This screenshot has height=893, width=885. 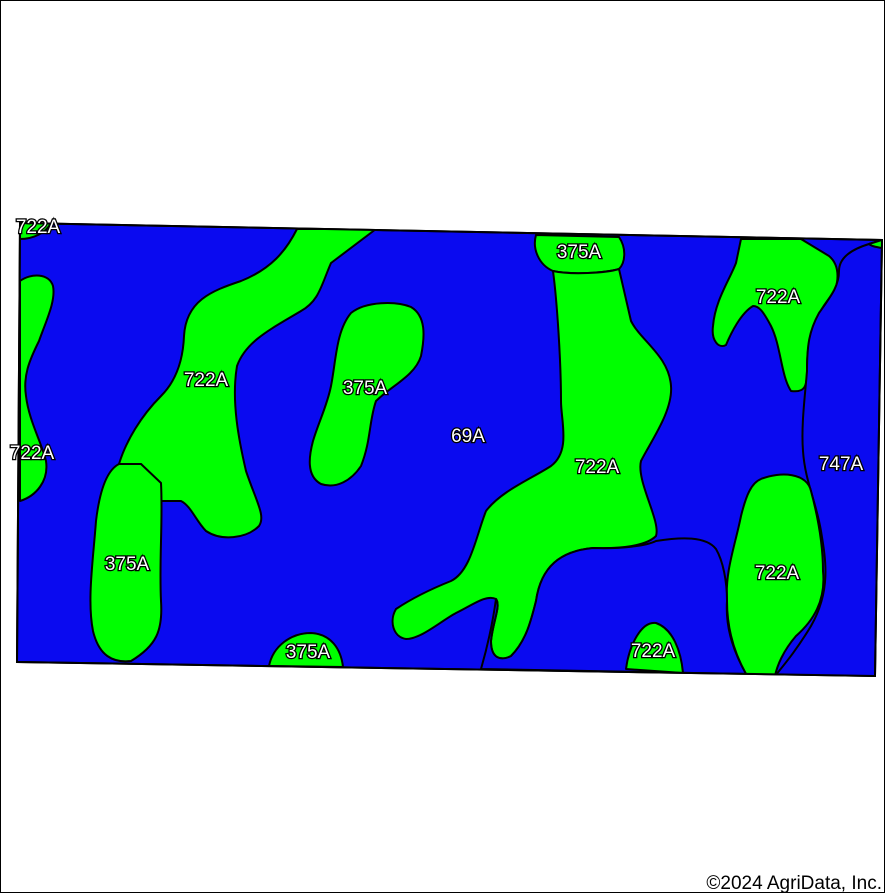 I want to click on polygon-375a-center, so click(x=366, y=394).